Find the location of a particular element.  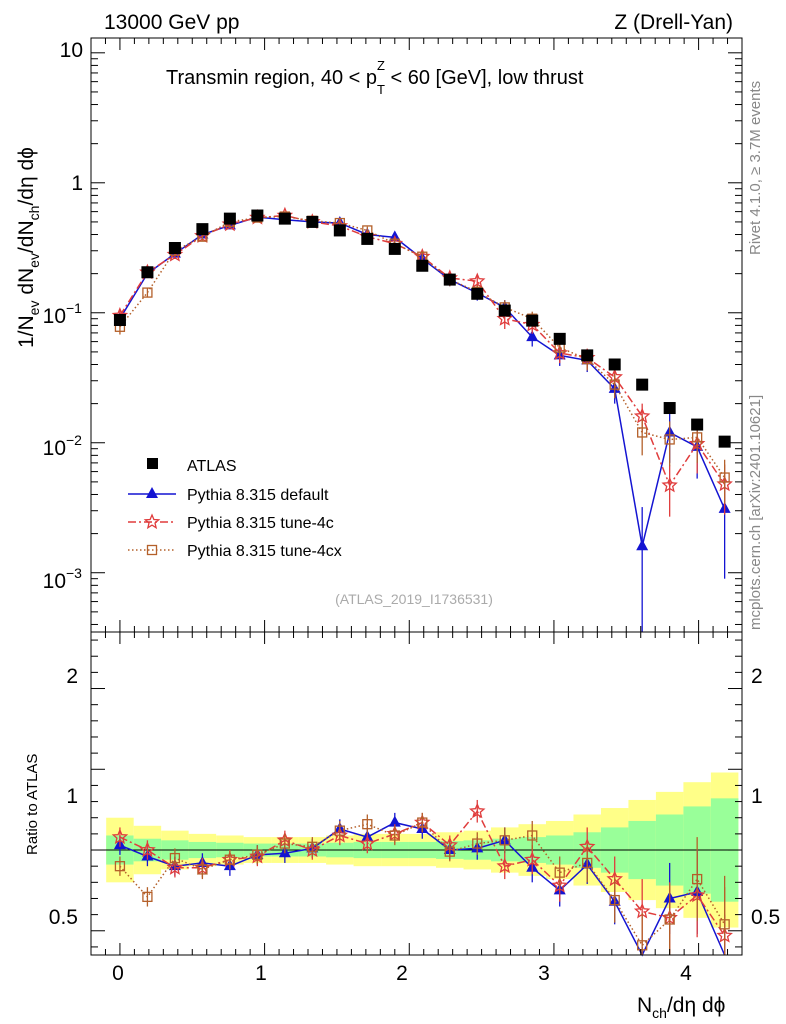

y-tick-label-1: 1 is located at coordinates (77, 183).